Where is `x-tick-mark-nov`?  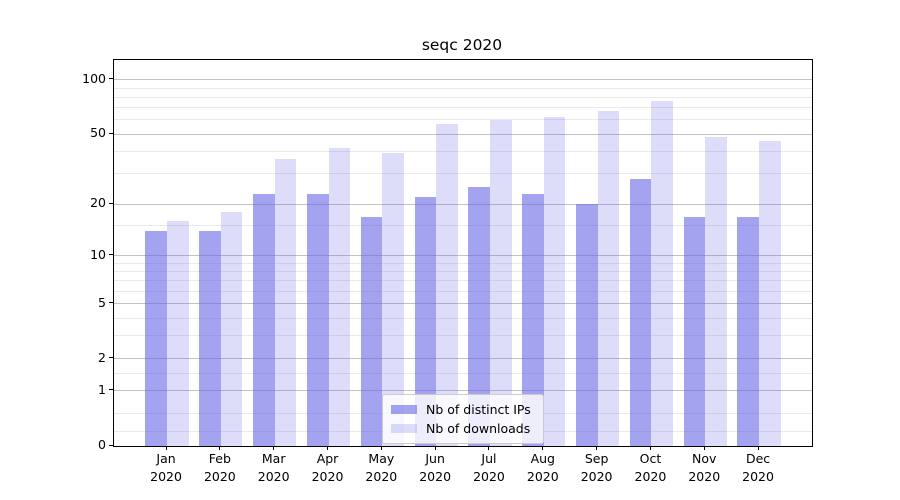 x-tick-mark-nov is located at coordinates (704, 448).